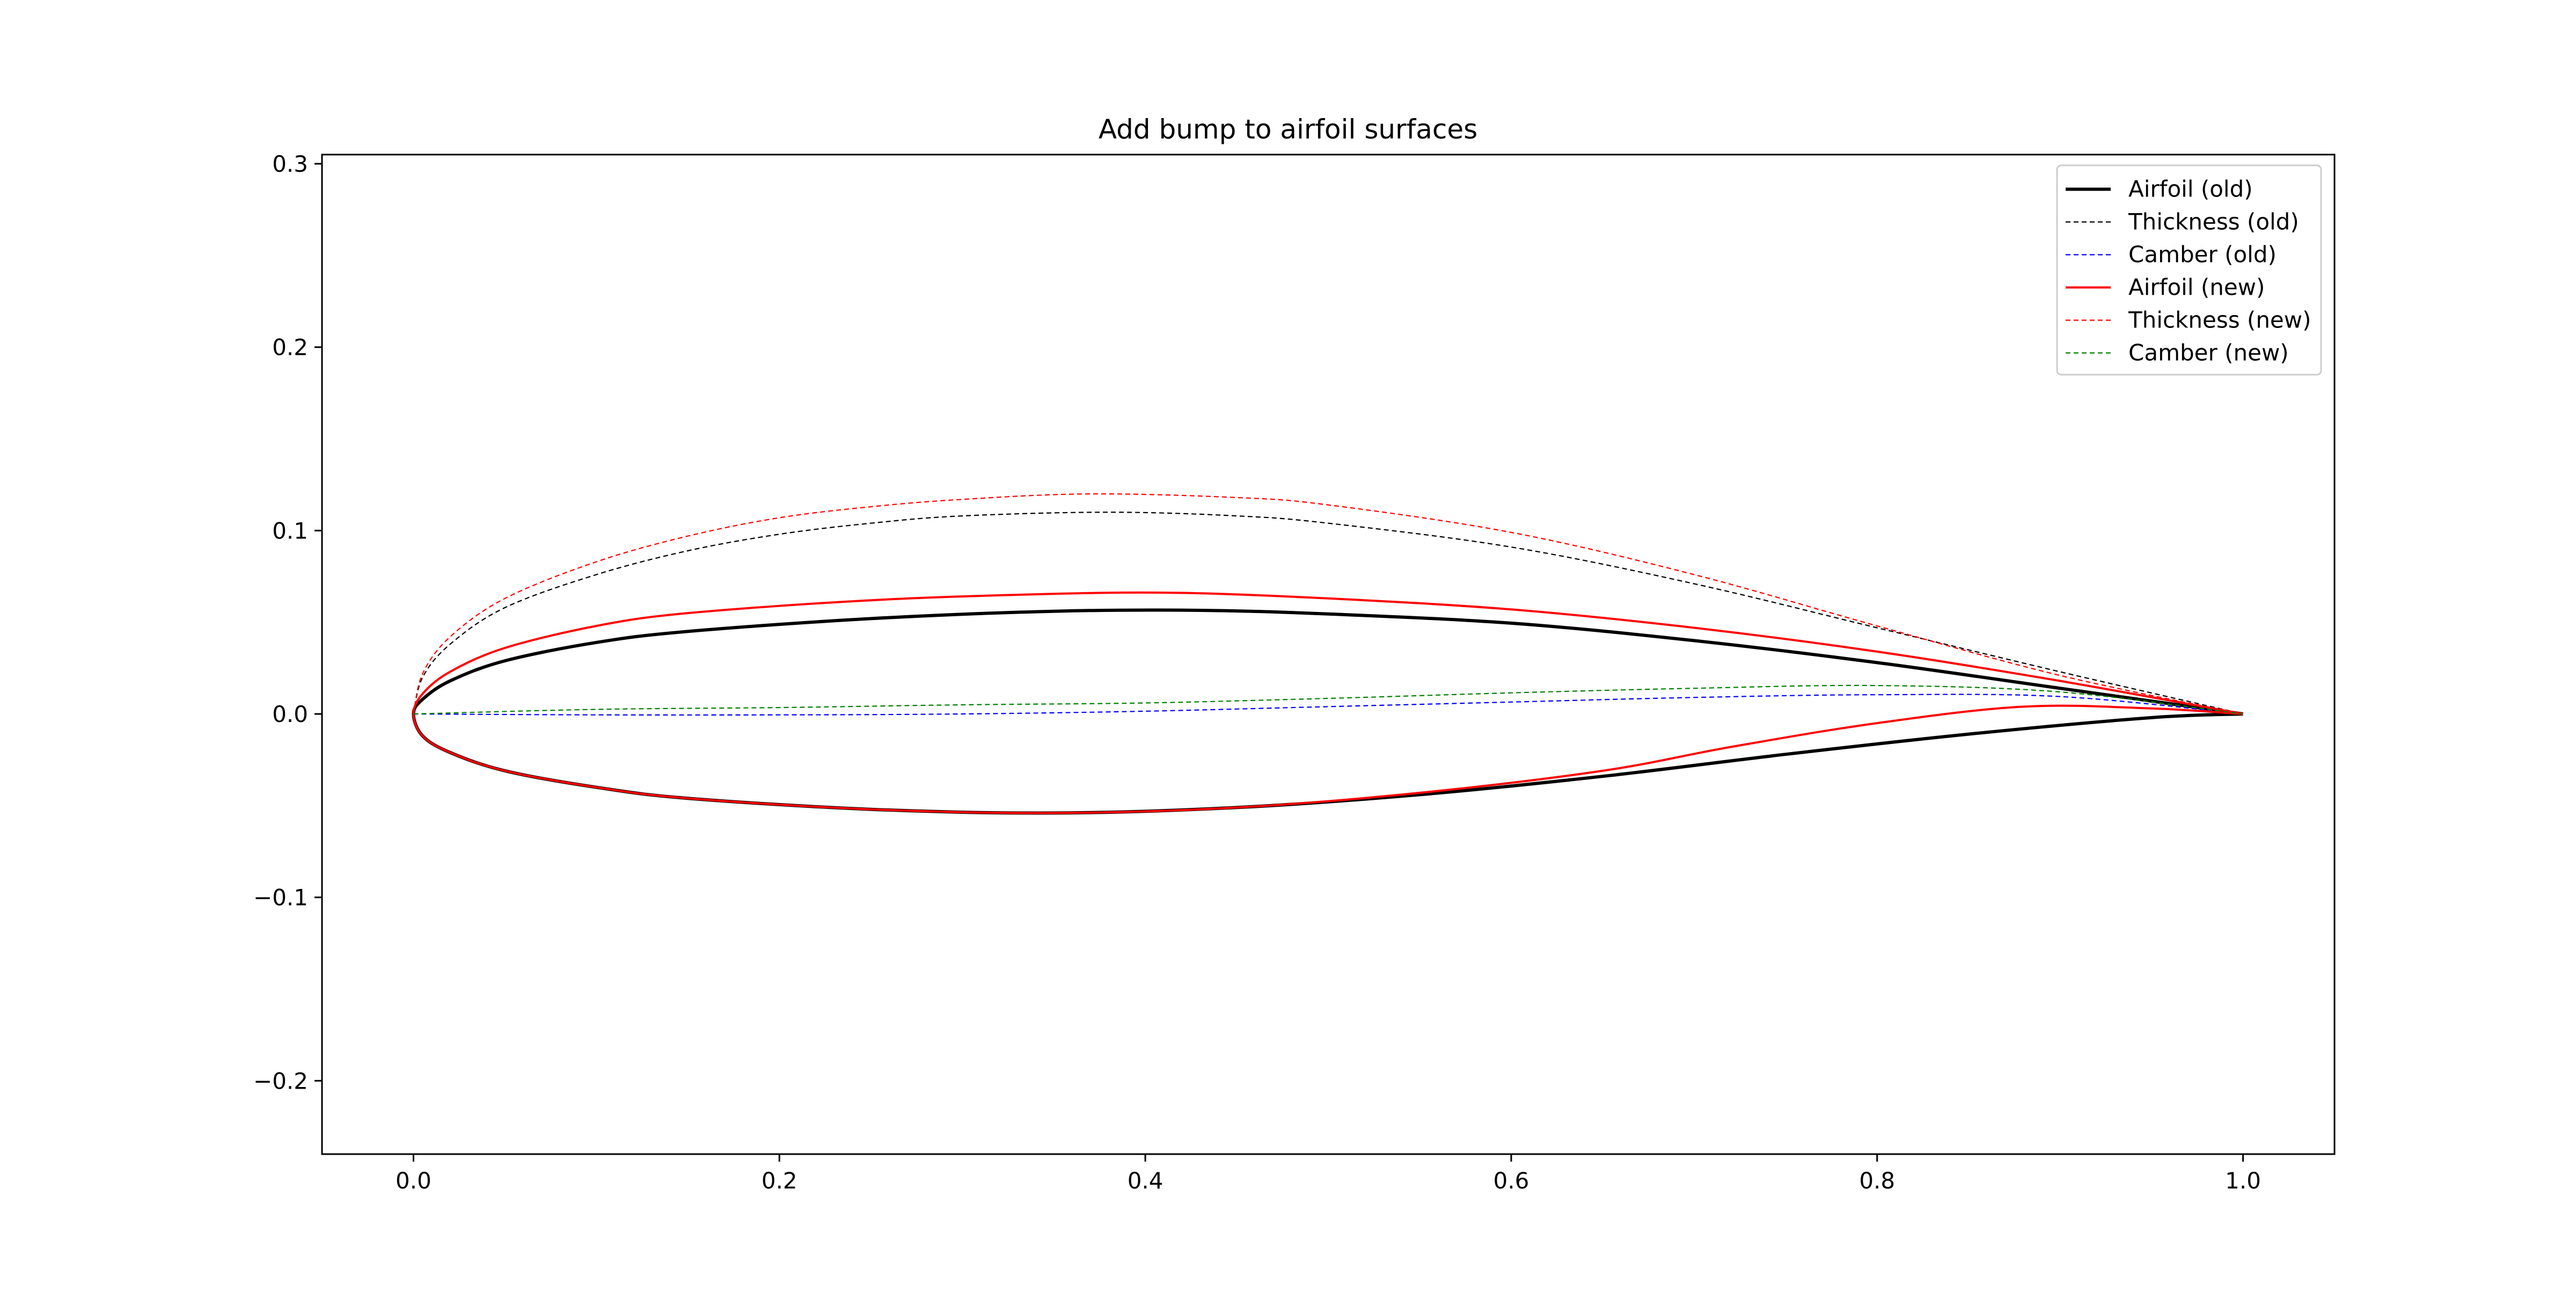  I want to click on x-tick-label: 1.0, so click(2243, 1181).